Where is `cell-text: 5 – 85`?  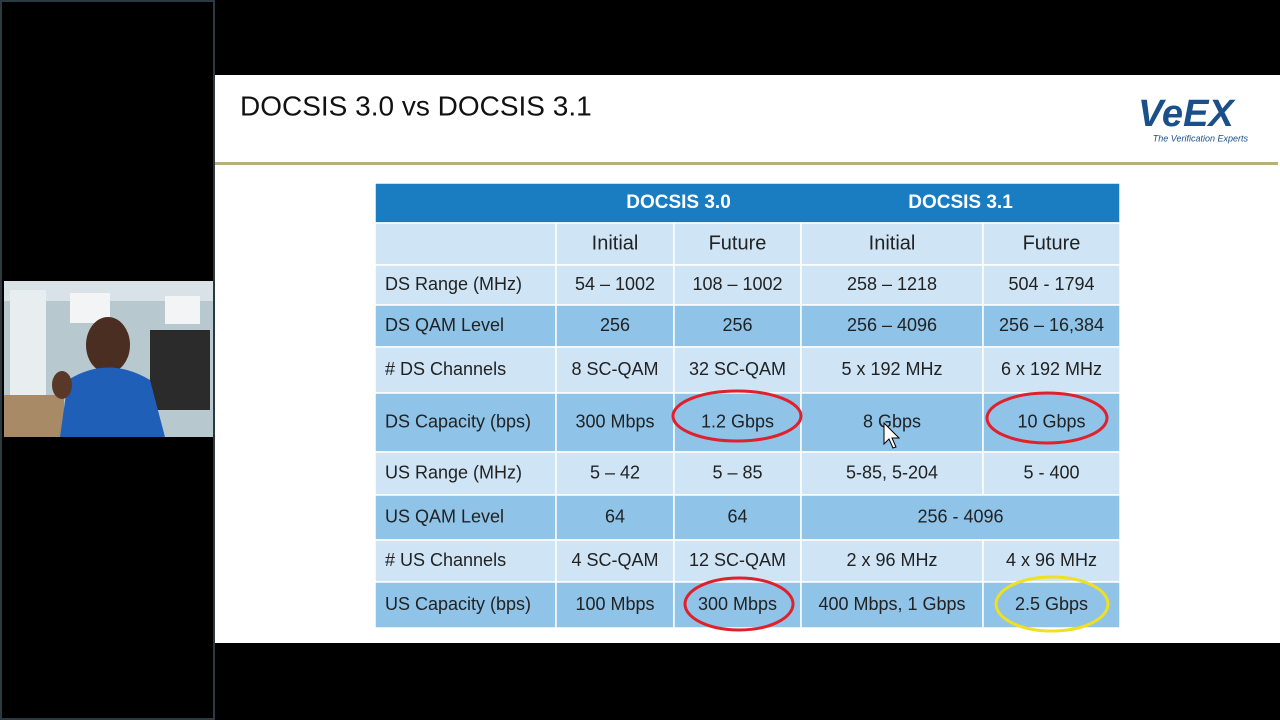 cell-text: 5 – 85 is located at coordinates (737, 472).